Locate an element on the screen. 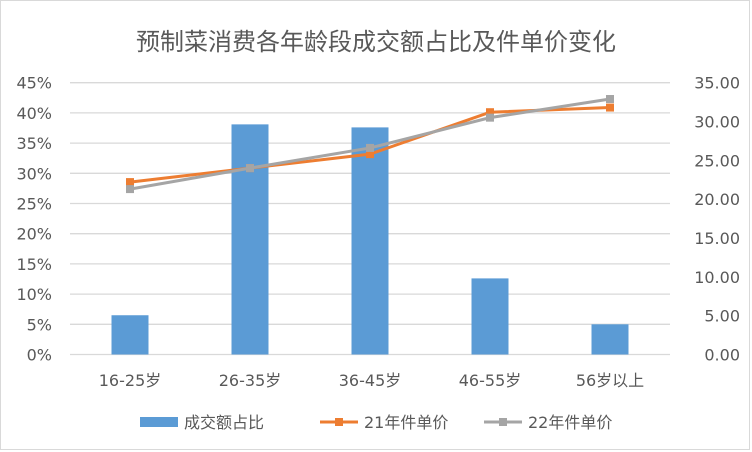 This screenshot has width=752, height=452. left-tick-label: 5% is located at coordinates (39, 324).